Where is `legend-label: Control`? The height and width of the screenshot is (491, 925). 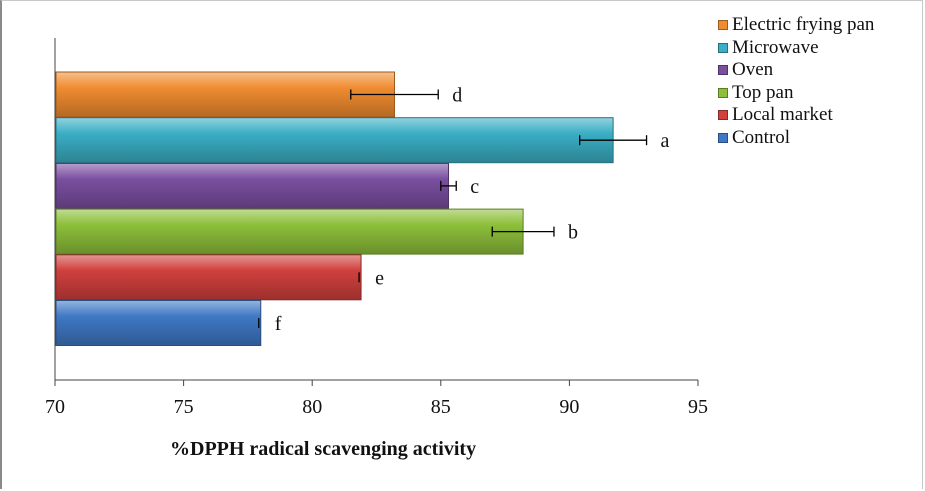 legend-label: Control is located at coordinates (761, 137).